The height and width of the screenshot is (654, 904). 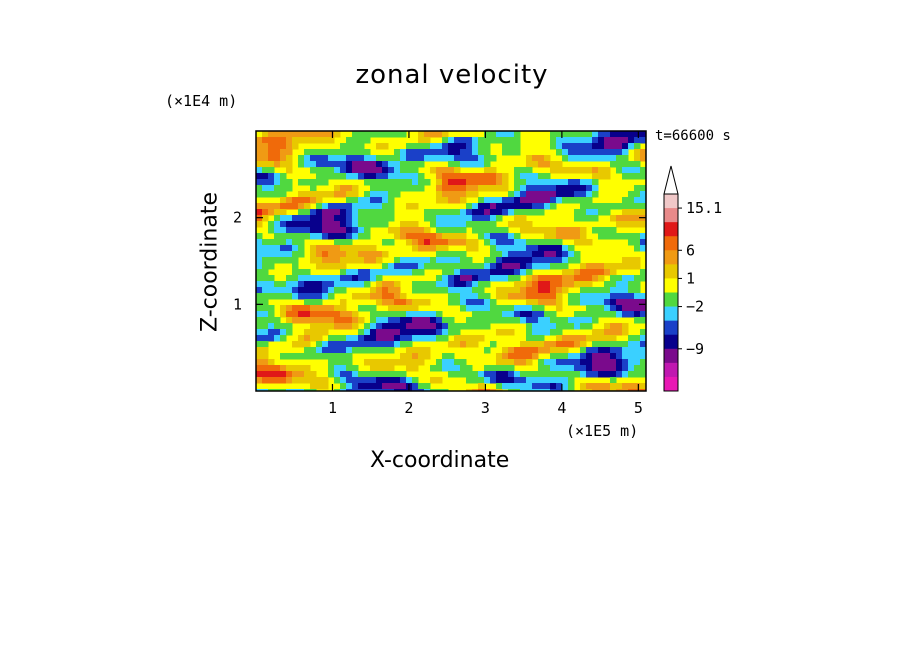 What do you see at coordinates (695, 307) in the screenshot?
I see `colorbar-label: −2` at bounding box center [695, 307].